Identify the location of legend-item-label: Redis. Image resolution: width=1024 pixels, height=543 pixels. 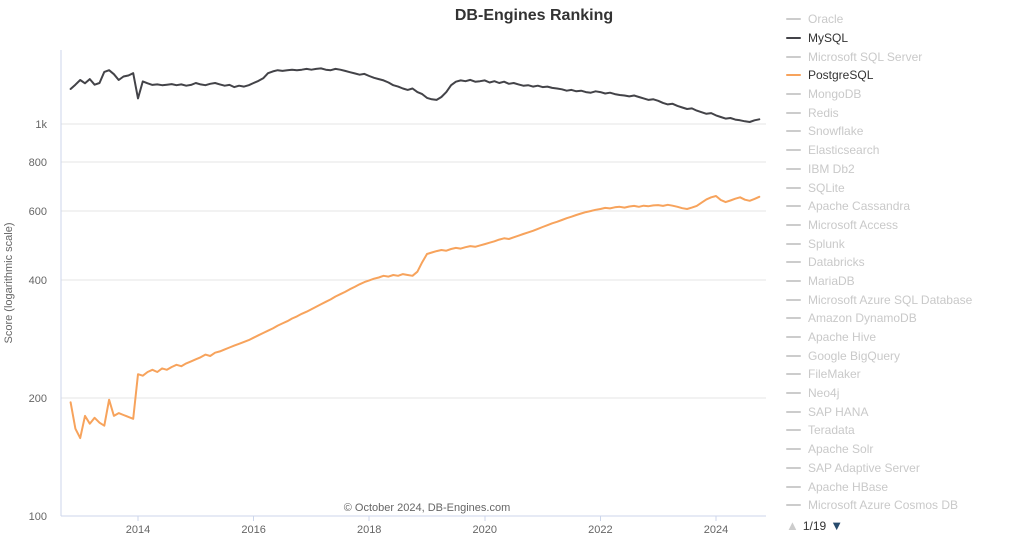
(823, 112).